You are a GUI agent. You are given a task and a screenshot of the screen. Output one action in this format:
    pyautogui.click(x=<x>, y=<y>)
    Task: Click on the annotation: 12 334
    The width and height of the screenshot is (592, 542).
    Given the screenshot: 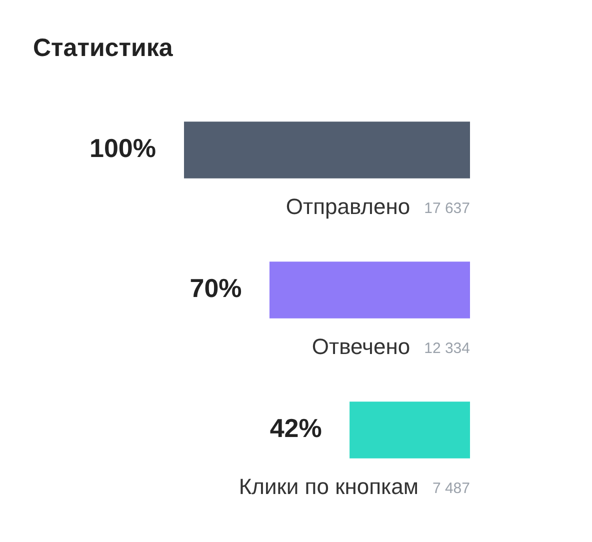 What is the action you would take?
    pyautogui.click(x=447, y=349)
    